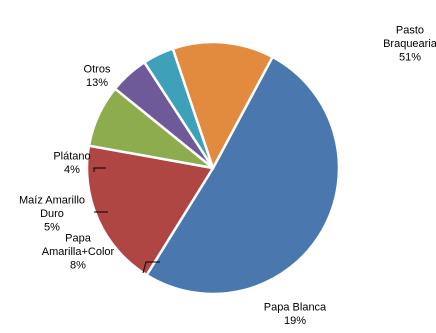 This screenshot has width=436, height=333. I want to click on slice-value-4: 5%, so click(52, 228).